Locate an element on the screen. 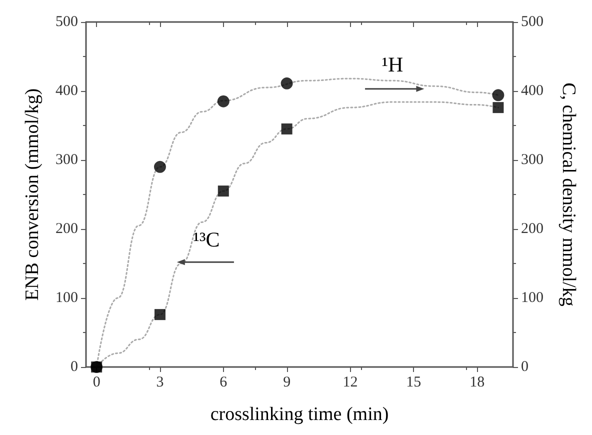 The image size is (592, 435). x-axis-title: crosslinking time (min) is located at coordinates (299, 414).